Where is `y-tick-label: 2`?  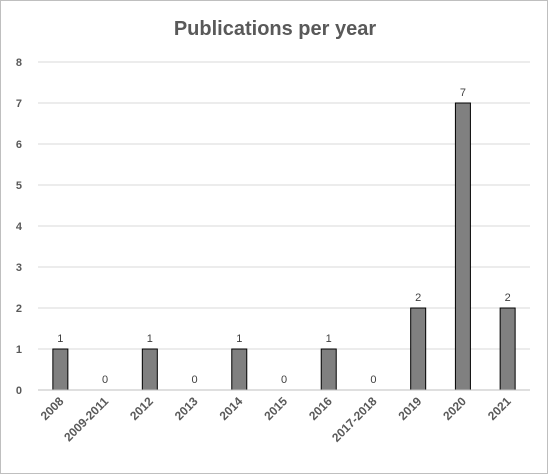
y-tick-label: 2 is located at coordinates (19, 309).